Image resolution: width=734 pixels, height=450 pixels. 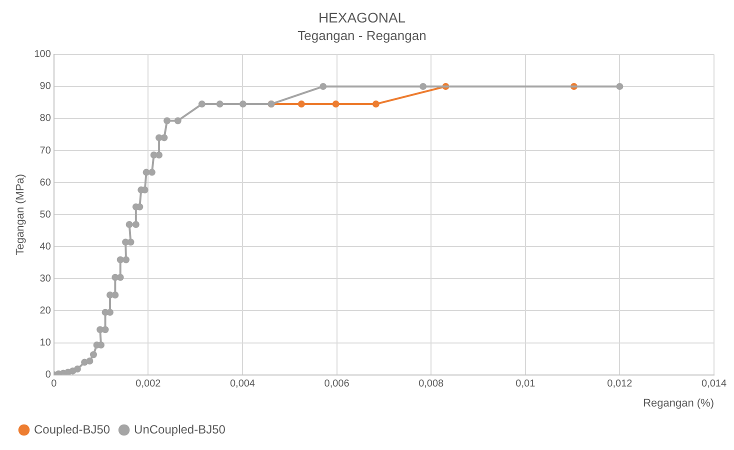 What do you see at coordinates (362, 17) in the screenshot?
I see `chart-title: HEXAGONAL` at bounding box center [362, 17].